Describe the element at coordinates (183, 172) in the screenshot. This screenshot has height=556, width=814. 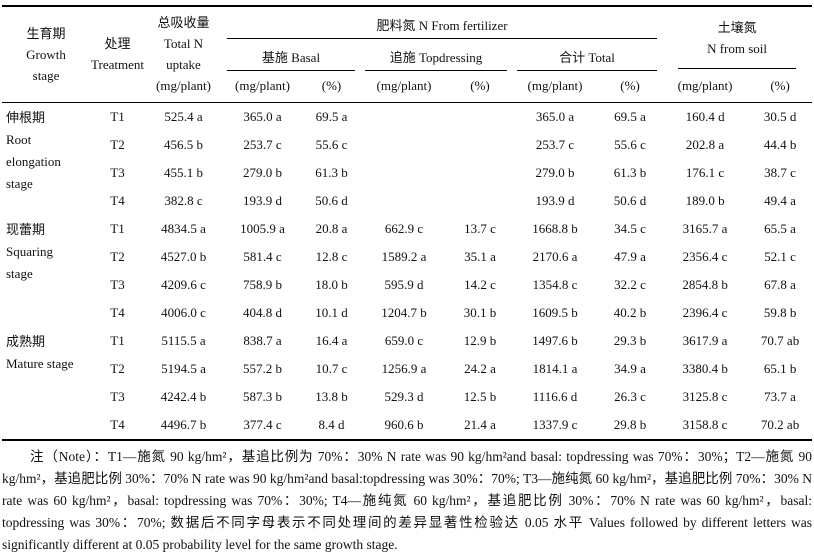
I see `value-cell: 455.1 b` at that location.